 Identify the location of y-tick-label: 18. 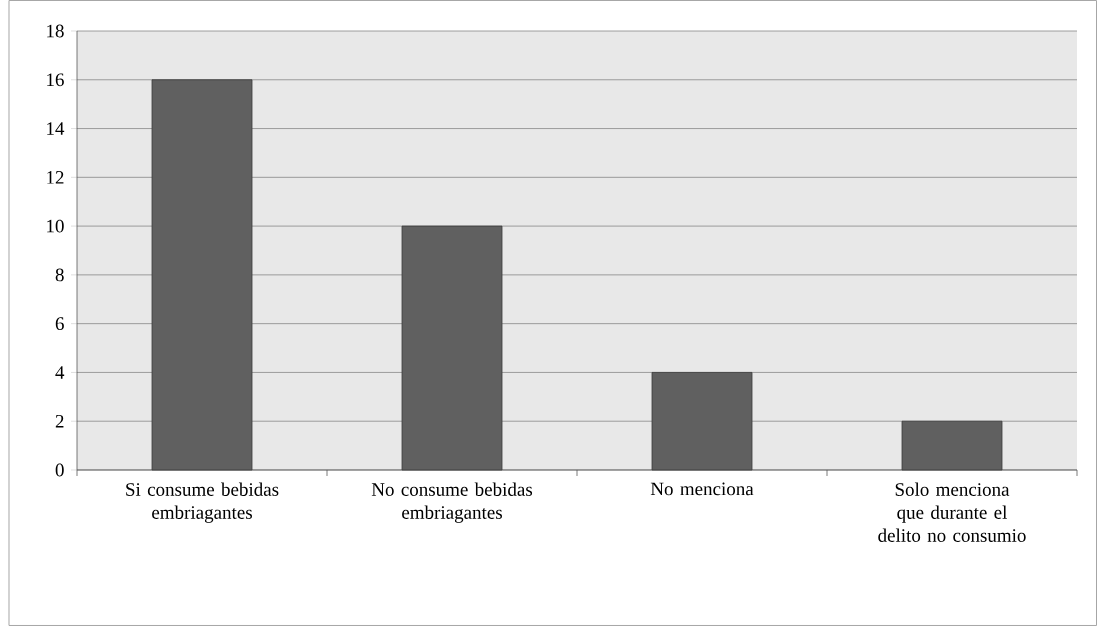
(55, 31).